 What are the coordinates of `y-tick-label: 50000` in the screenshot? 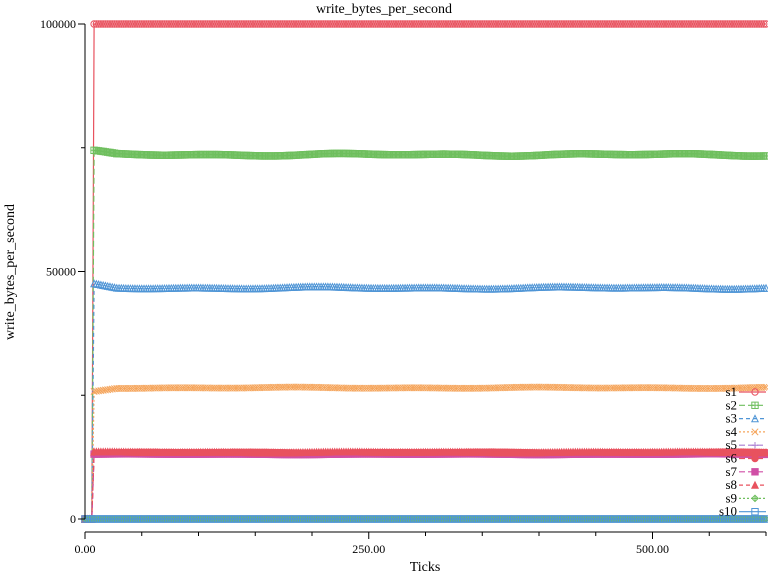 It's located at (61, 272).